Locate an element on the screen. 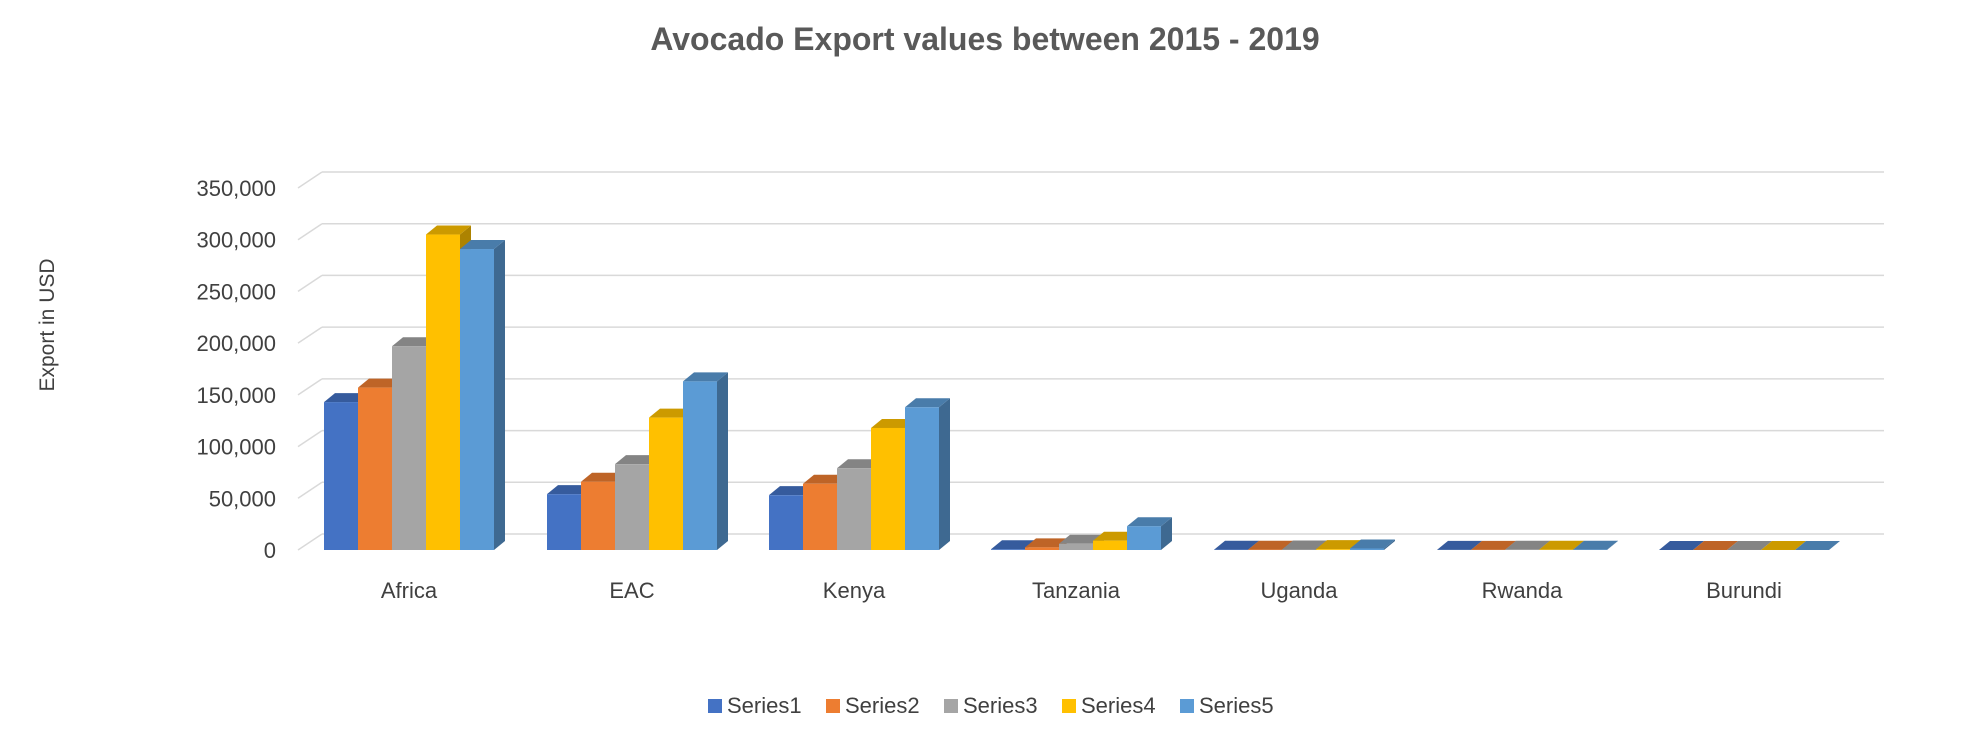 This screenshot has height=738, width=1965. legend-item-series3: Series3 is located at coordinates (991, 705).